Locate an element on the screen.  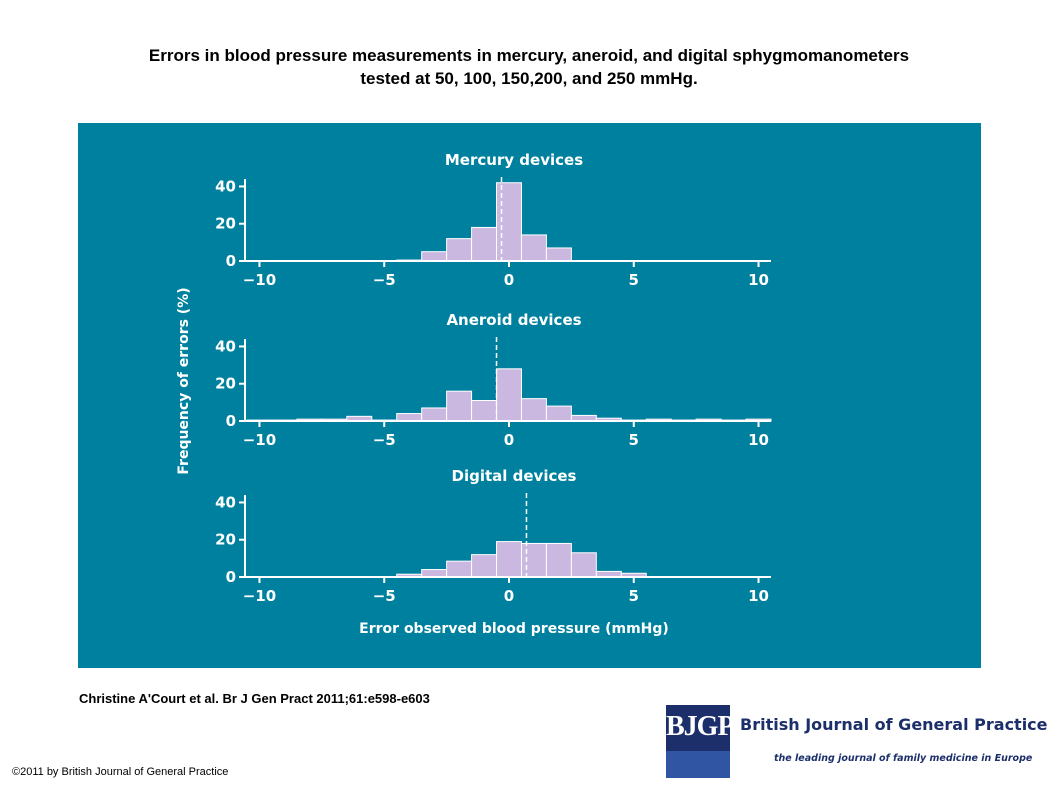
x-axis-label: Error observed blood pressure (mmHg) is located at coordinates (514, 629).